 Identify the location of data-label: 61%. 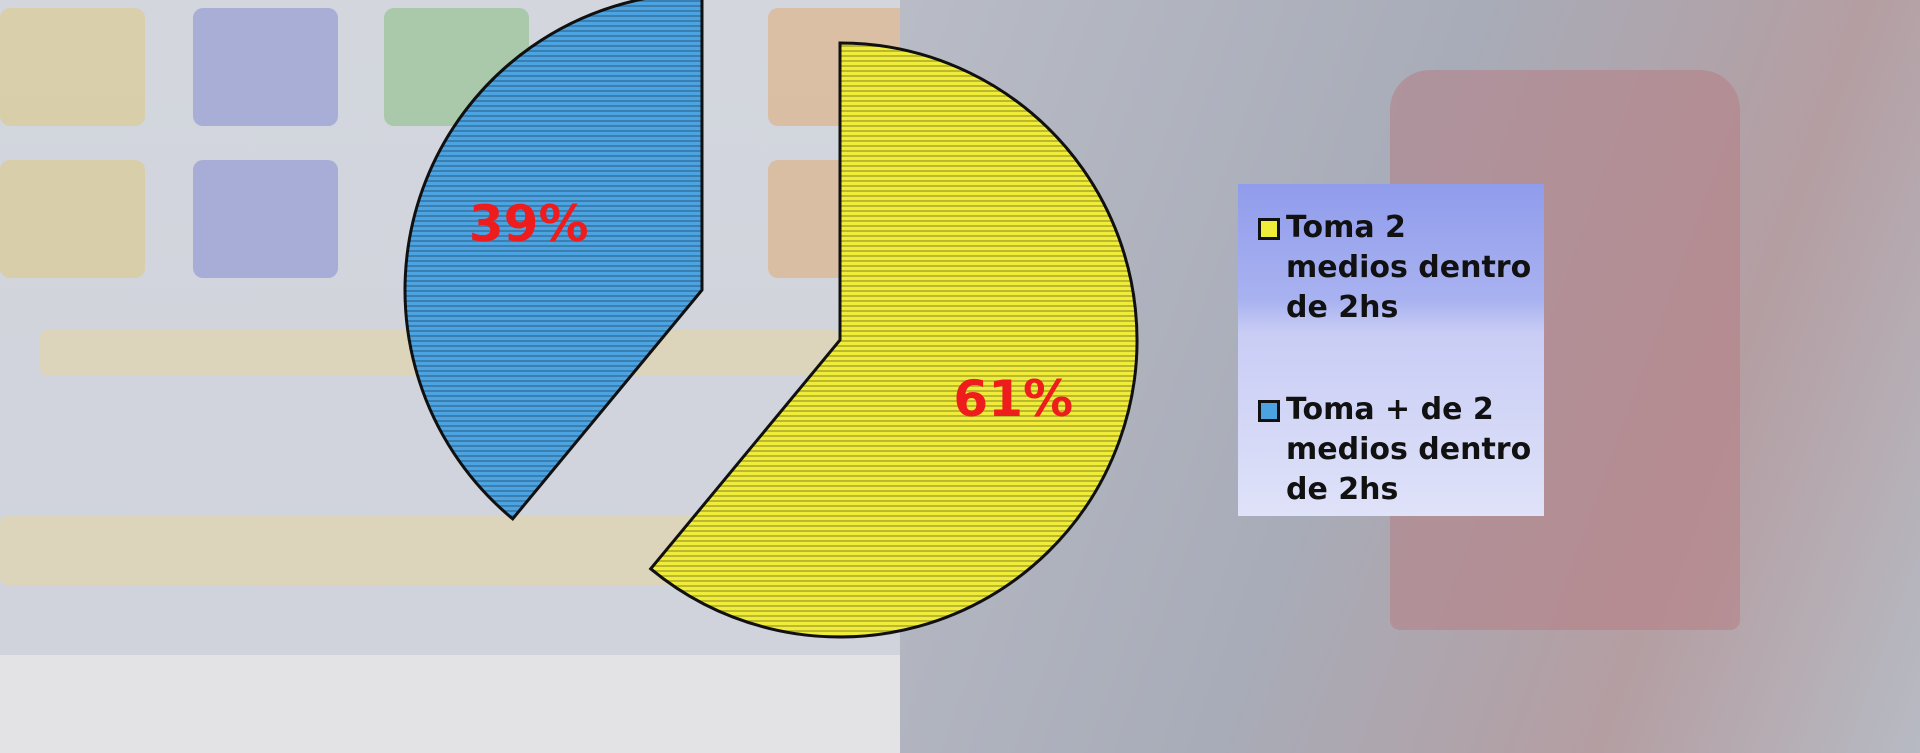
(1013, 399).